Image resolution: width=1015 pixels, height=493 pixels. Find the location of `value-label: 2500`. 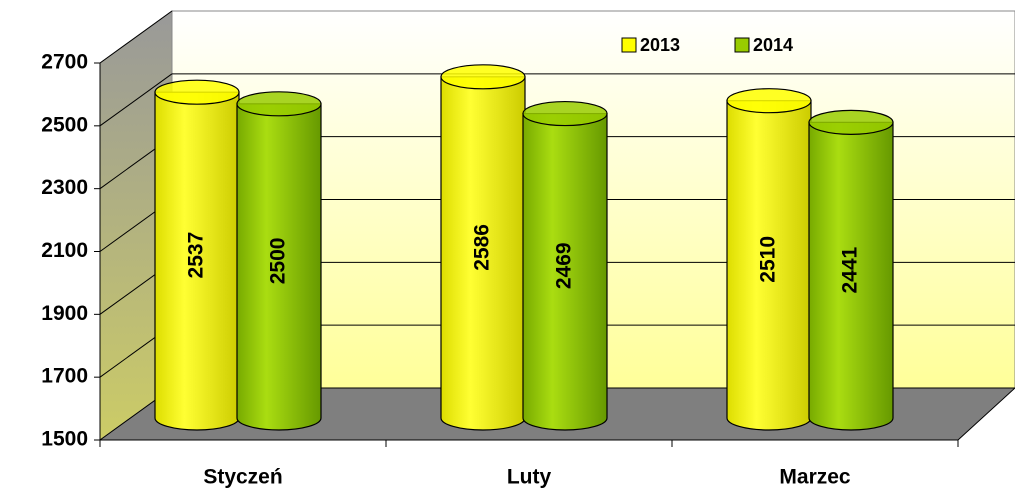

value-label: 2500 is located at coordinates (278, 261).